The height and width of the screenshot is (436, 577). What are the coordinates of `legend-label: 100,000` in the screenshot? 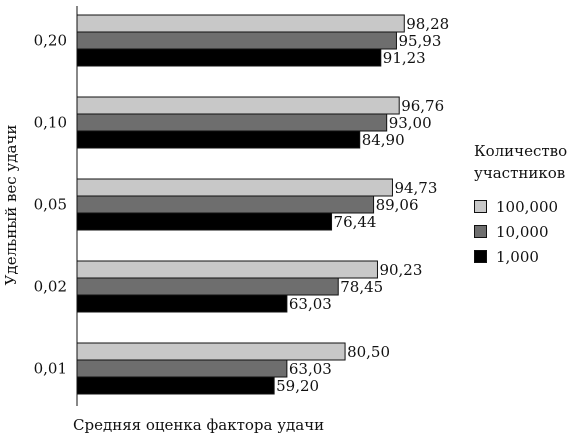 It's located at (527, 206).